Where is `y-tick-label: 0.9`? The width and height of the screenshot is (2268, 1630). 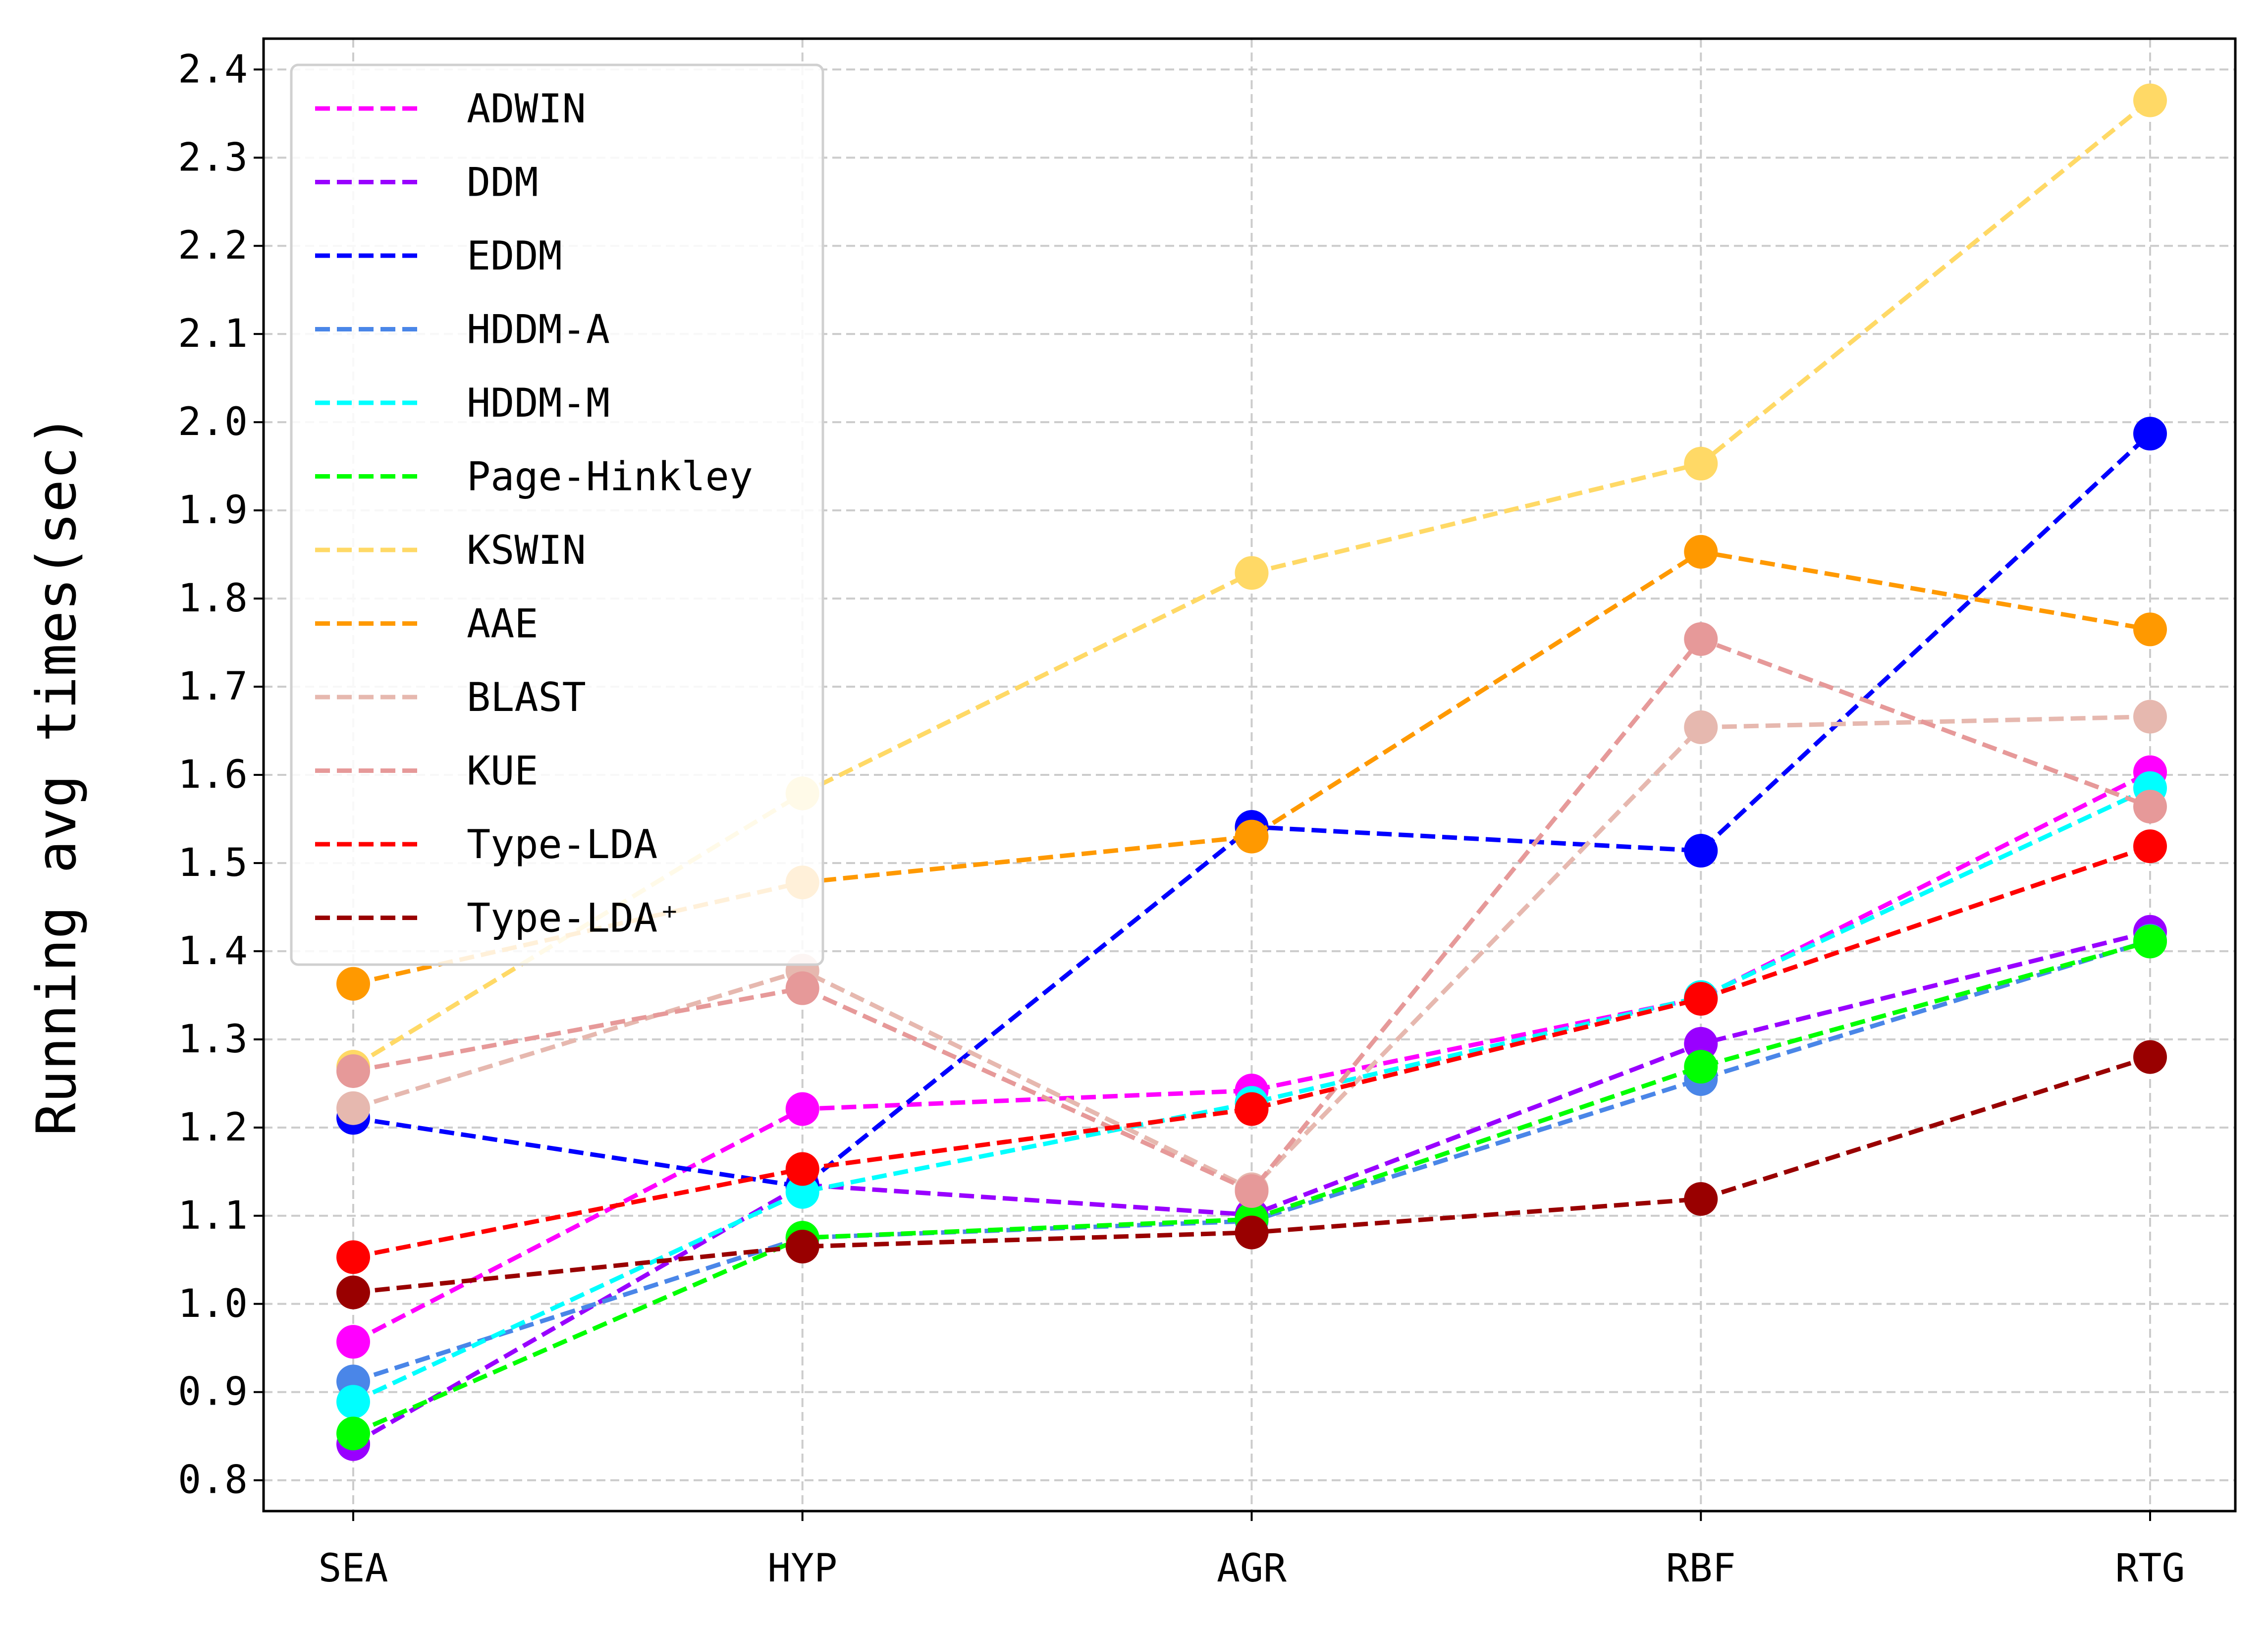 y-tick-label: 0.9 is located at coordinates (213, 1392).